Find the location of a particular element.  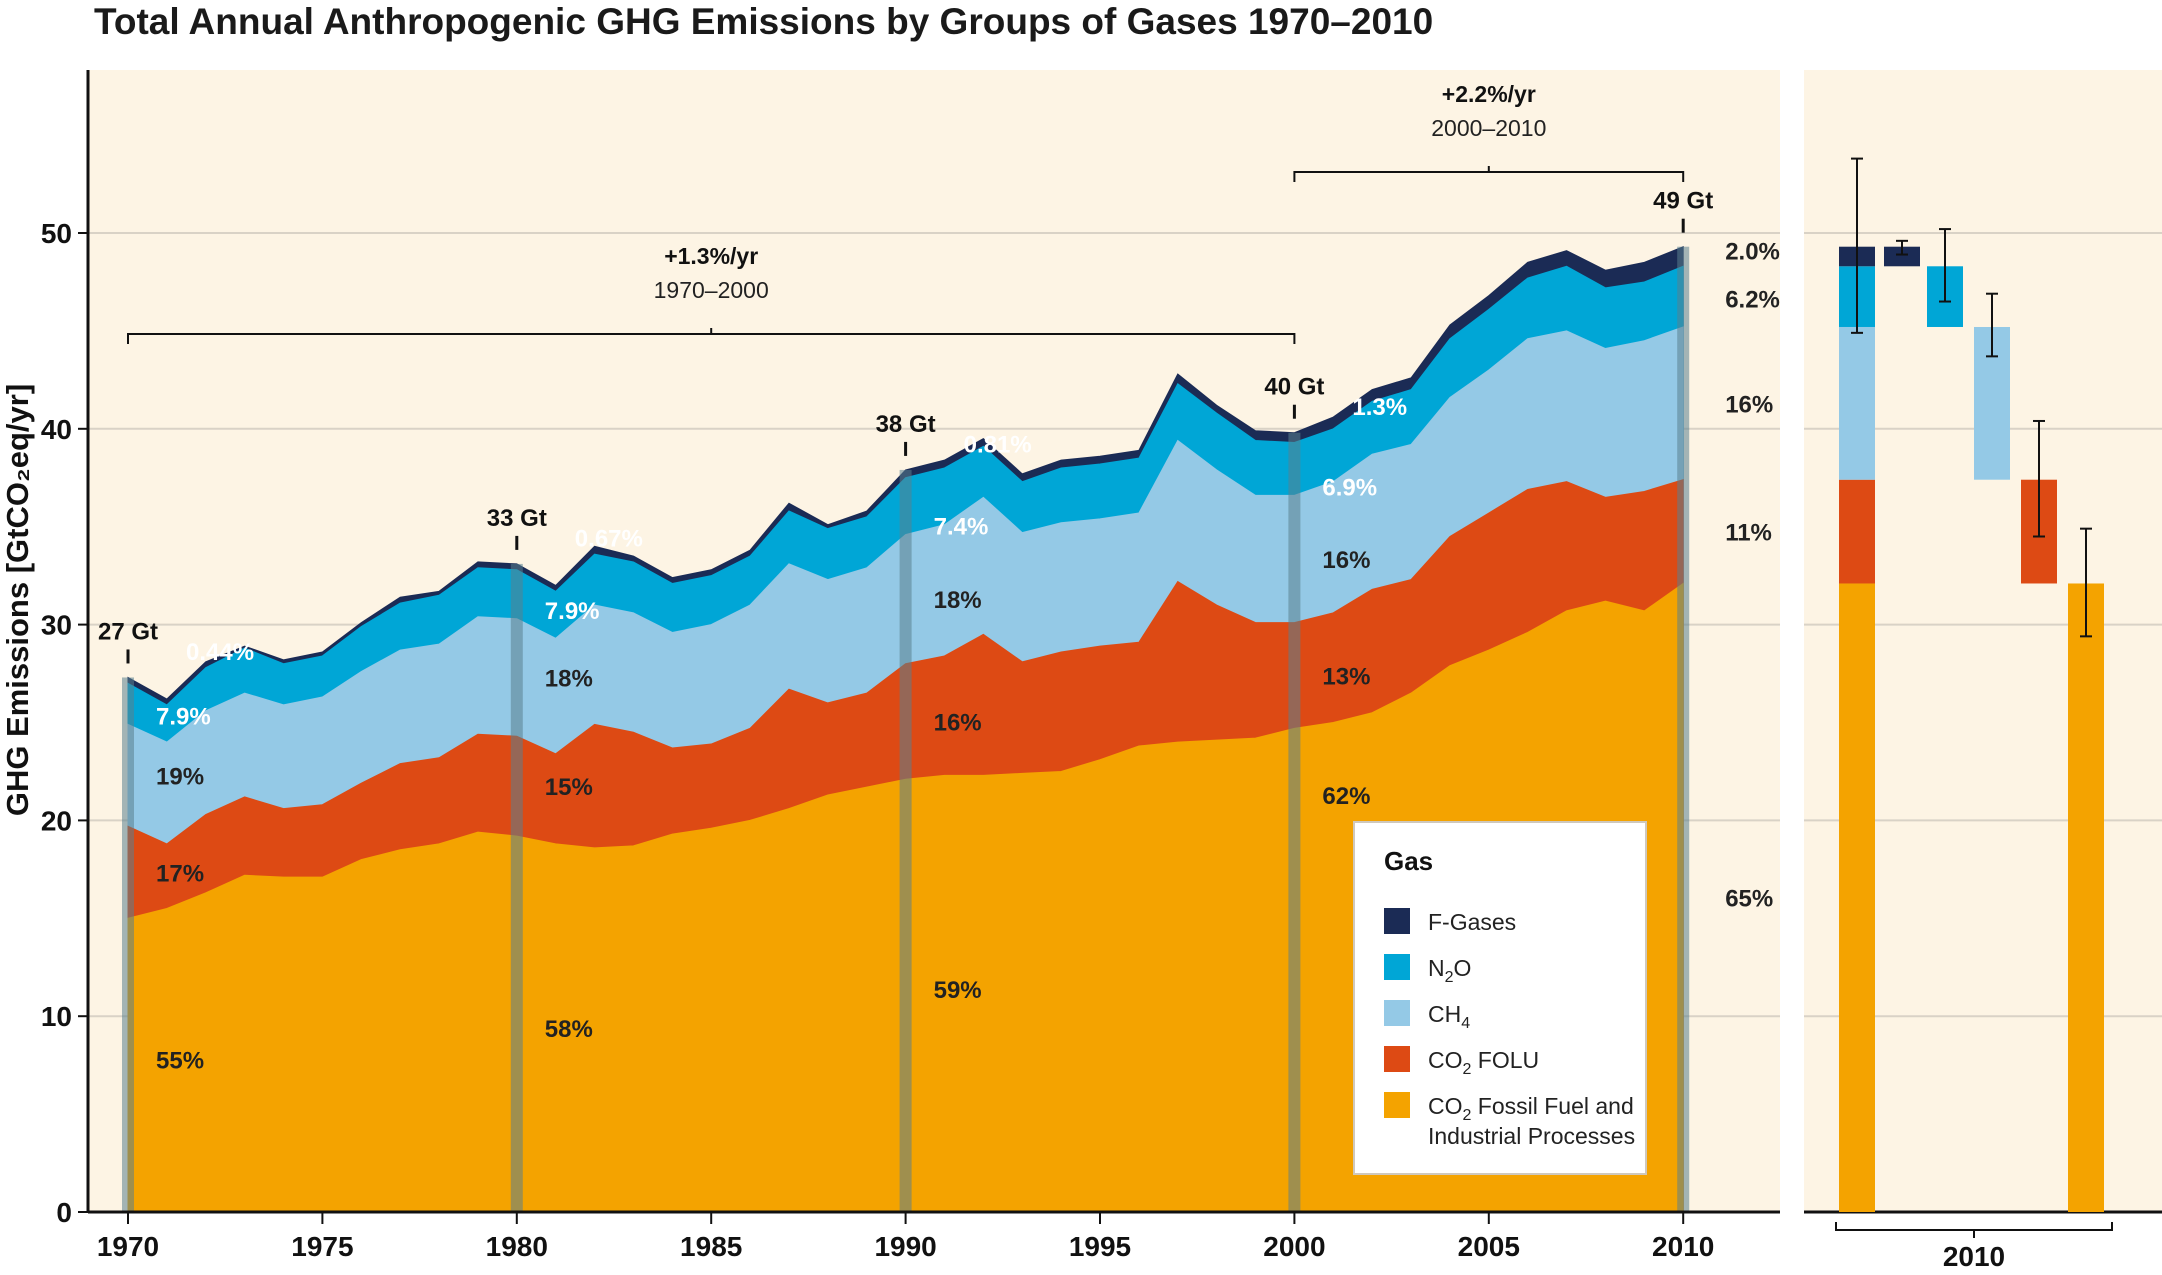

share-label: 62% is located at coordinates (1346, 796).